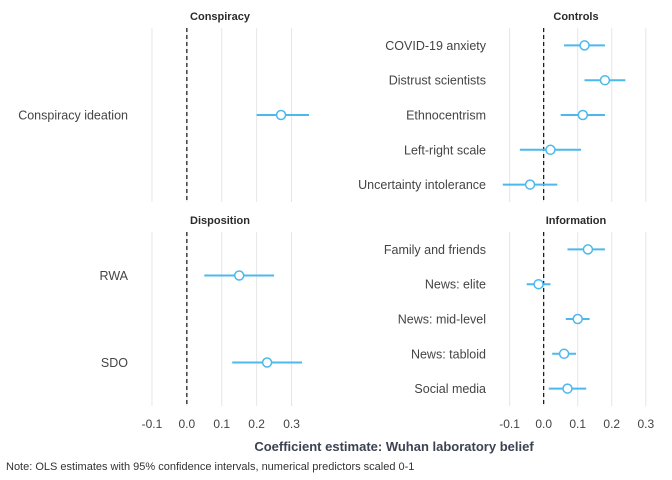 The image size is (672, 480). I want to click on row-label-news-tabloid: News: tabloid, so click(448, 354).